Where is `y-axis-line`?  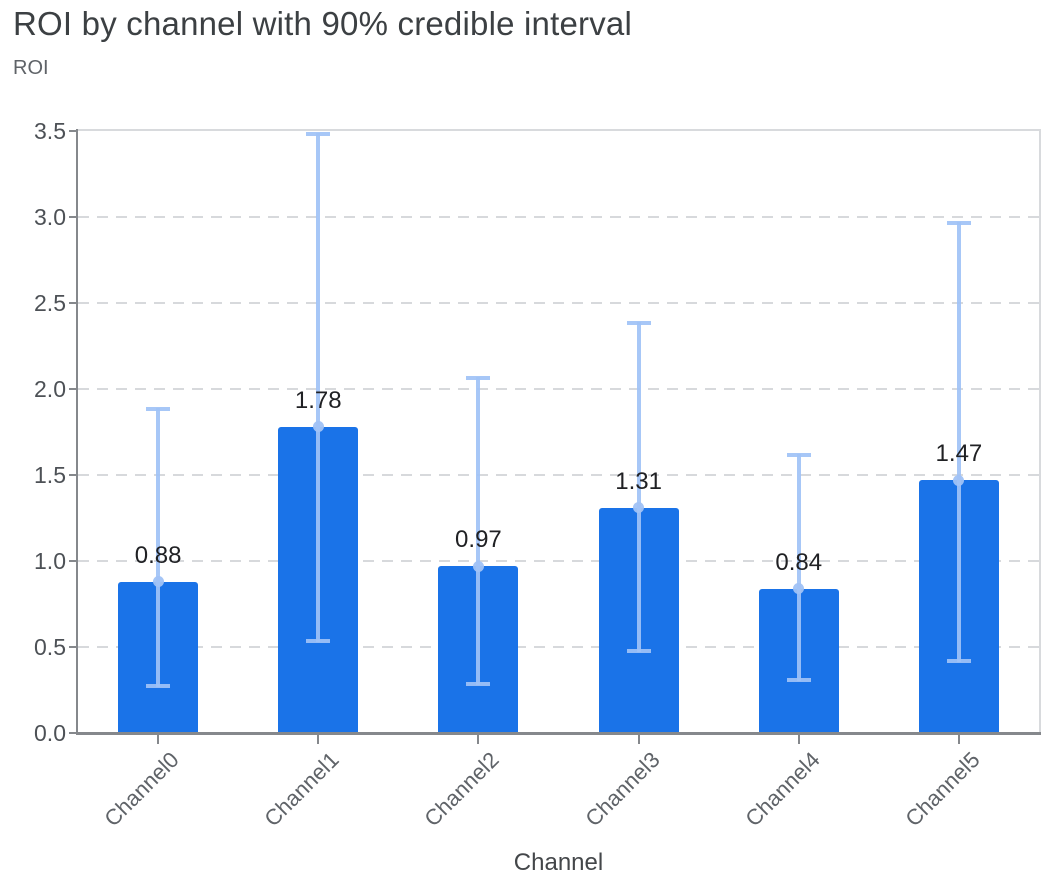
y-axis-line is located at coordinates (77, 432).